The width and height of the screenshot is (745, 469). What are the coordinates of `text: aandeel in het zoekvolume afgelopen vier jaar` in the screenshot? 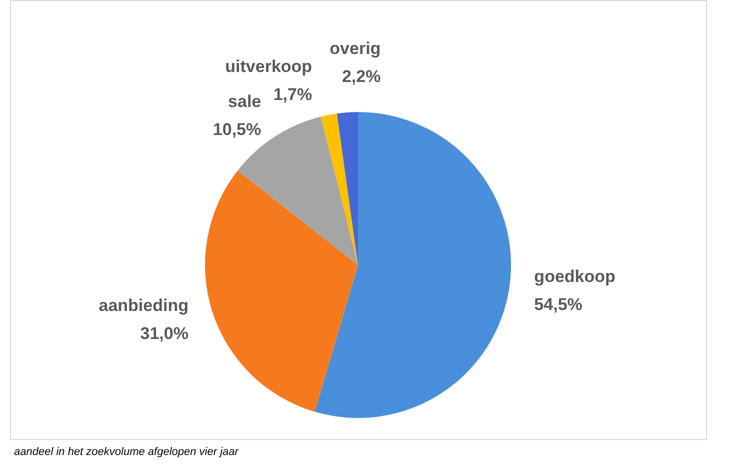 It's located at (126, 452).